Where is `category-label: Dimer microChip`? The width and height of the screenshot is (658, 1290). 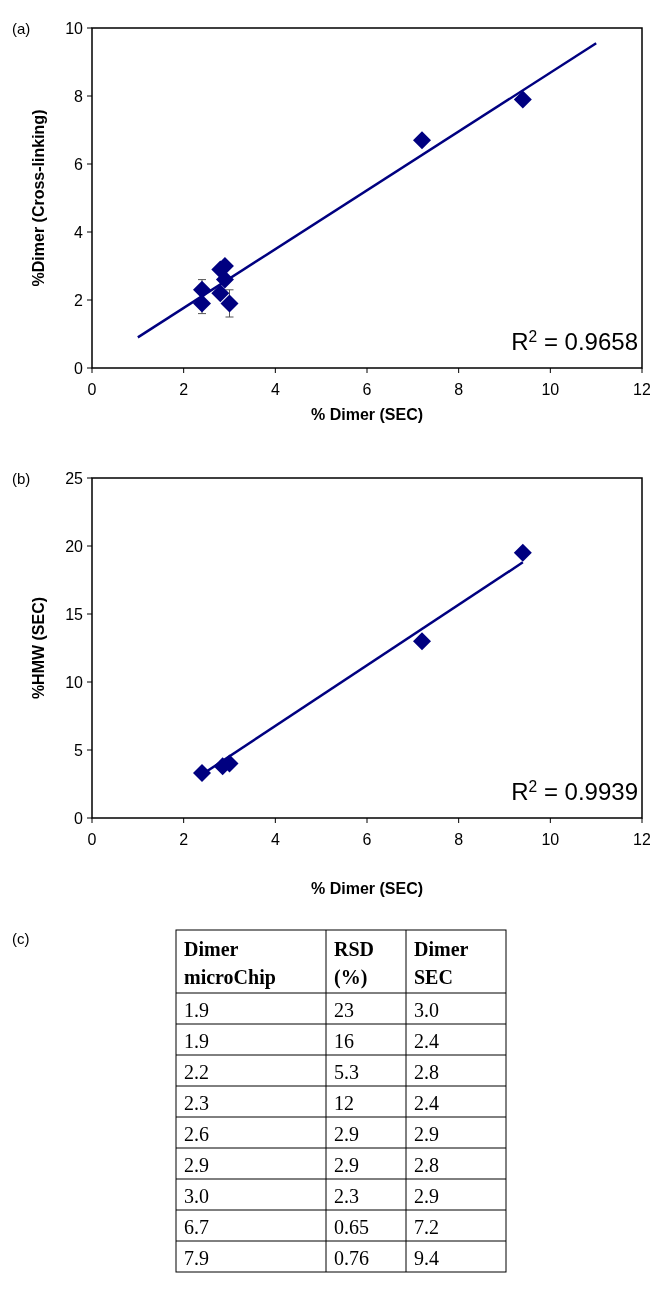
category-label: Dimer microChip is located at coordinates (230, 963).